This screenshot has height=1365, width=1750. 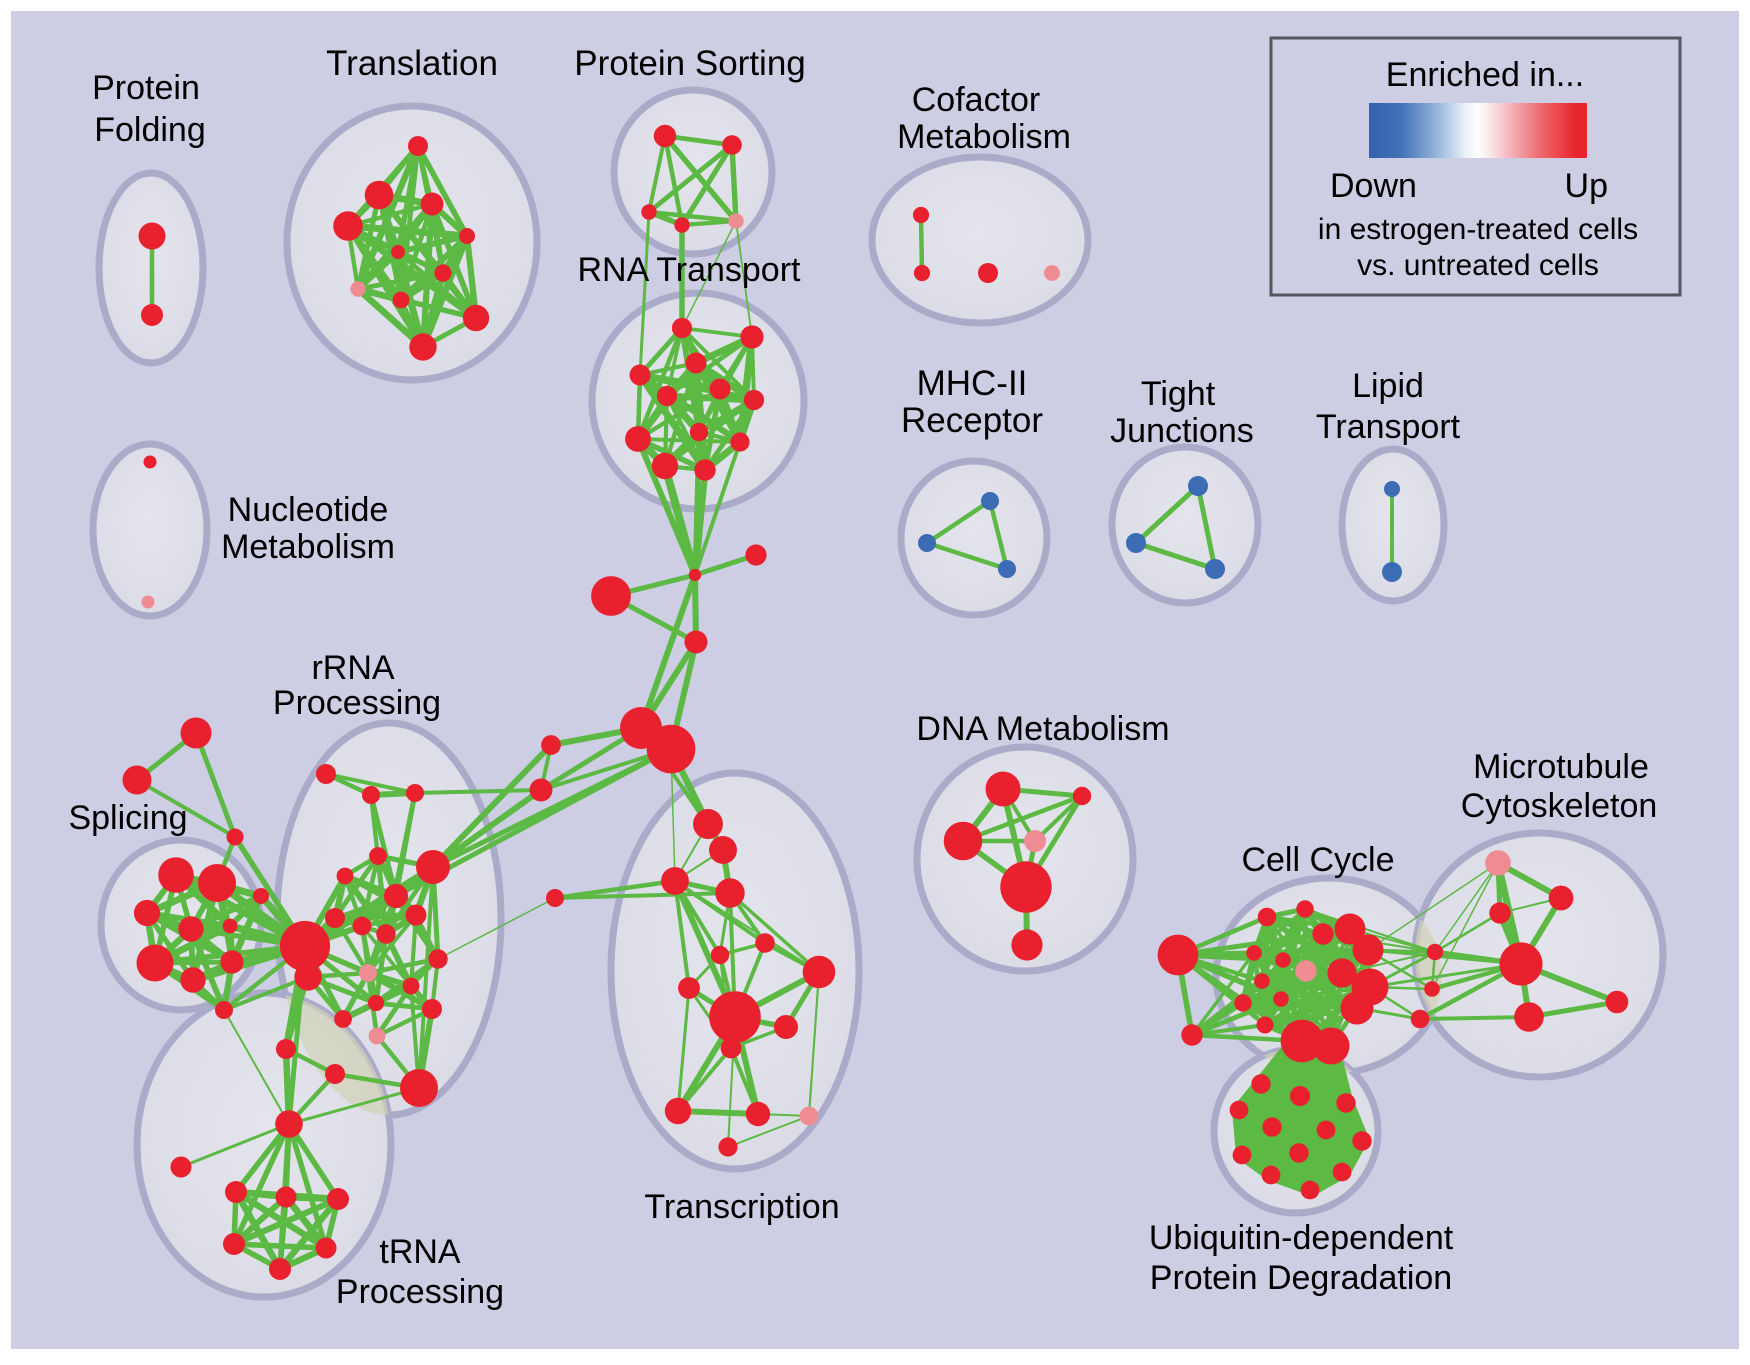 I want to click on svg-text: in estrogen-treated cells, so click(x=1478, y=229).